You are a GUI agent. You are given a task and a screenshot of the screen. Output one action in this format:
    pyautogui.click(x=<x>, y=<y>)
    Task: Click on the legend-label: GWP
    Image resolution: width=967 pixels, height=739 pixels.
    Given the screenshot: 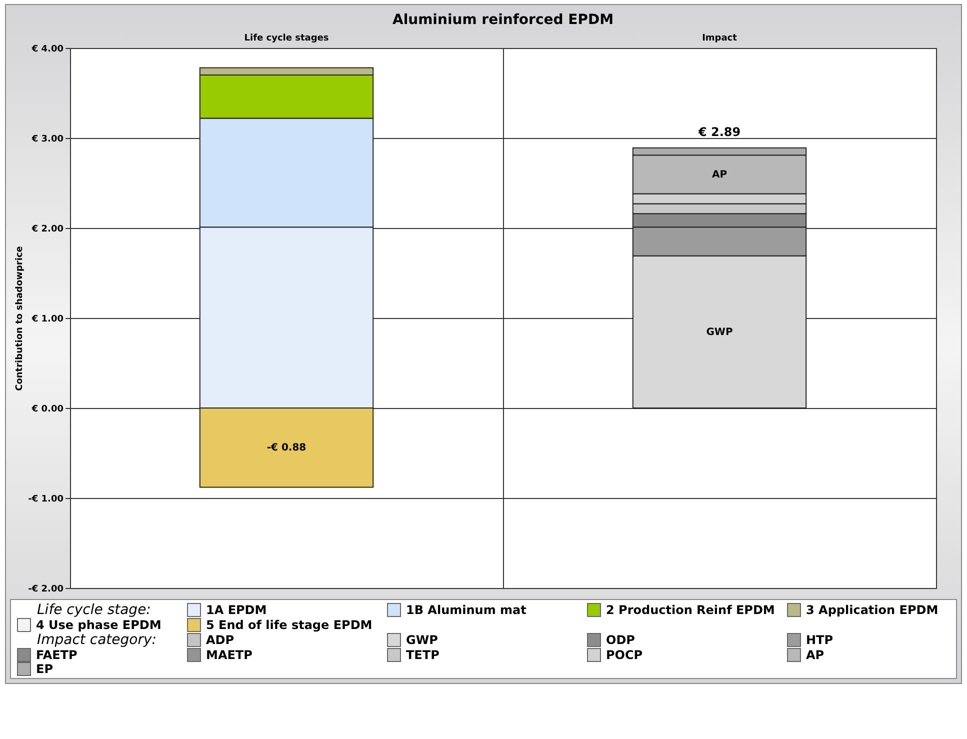 What is the action you would take?
    pyautogui.click(x=422, y=640)
    